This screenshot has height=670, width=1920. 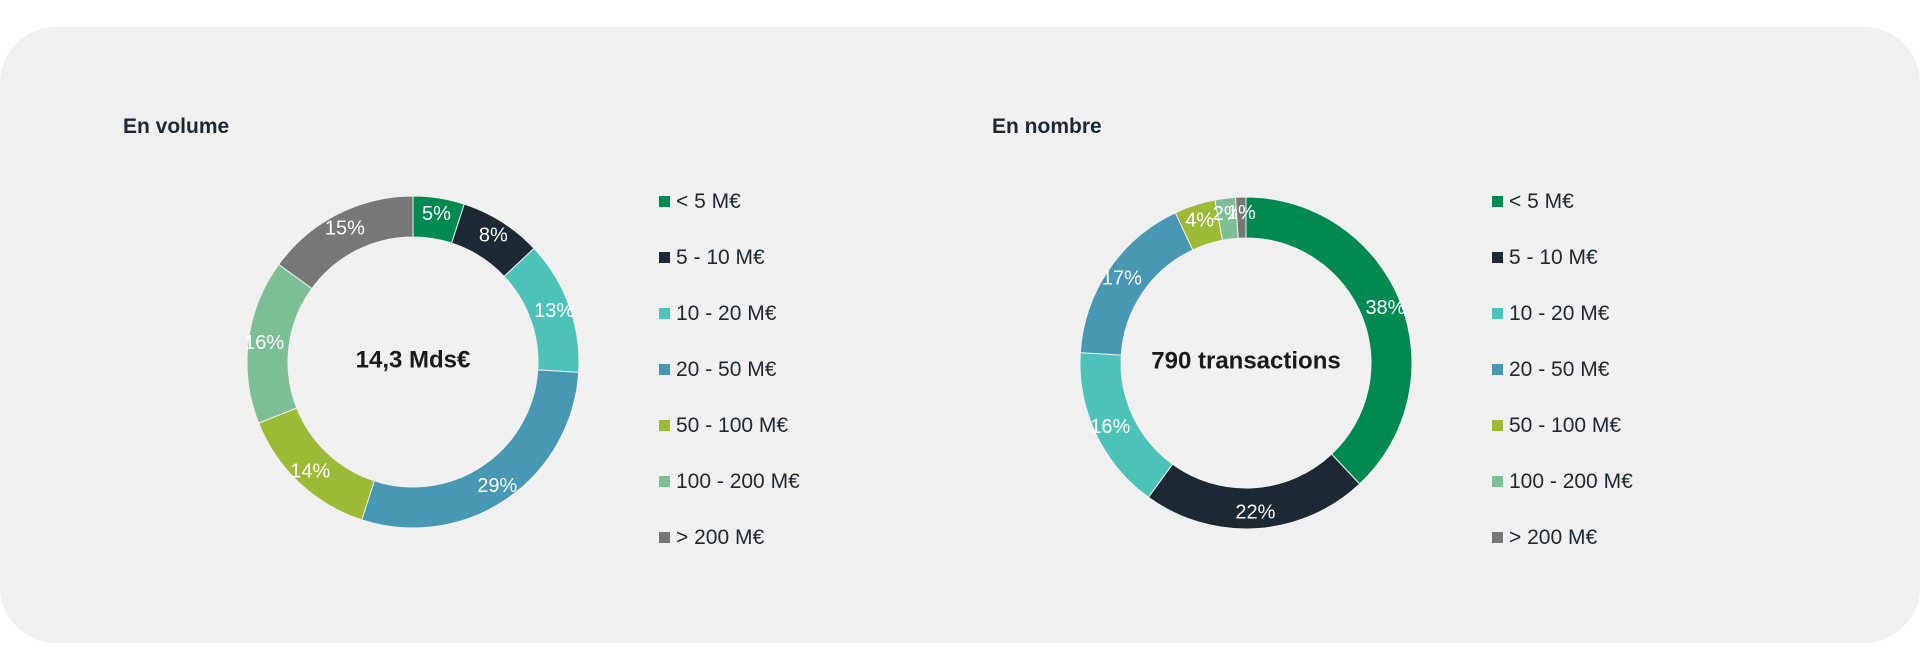 What do you see at coordinates (436, 214) in the screenshot?
I see `slice-data-label: 5%` at bounding box center [436, 214].